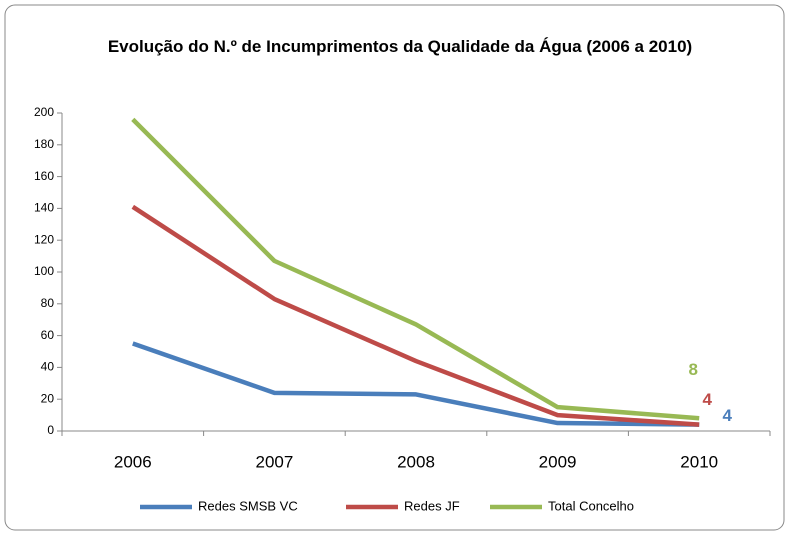  I want to click on x-tick-label: 2010, so click(699, 461).